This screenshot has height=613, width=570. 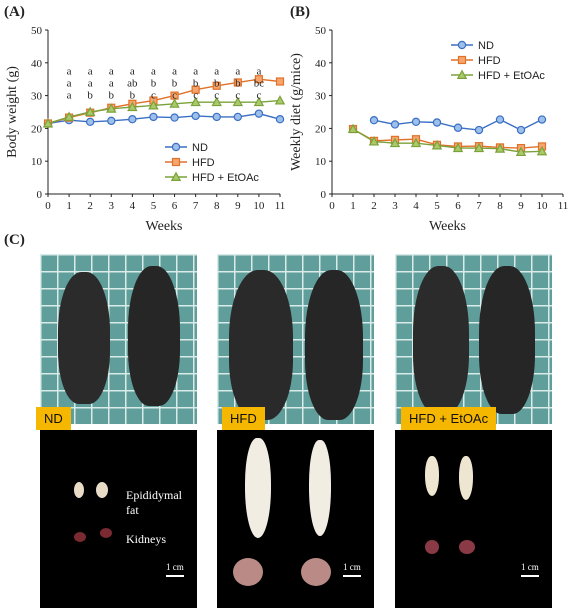 What do you see at coordinates (238, 206) in the screenshot?
I see `a-x-tick-label: 9` at bounding box center [238, 206].